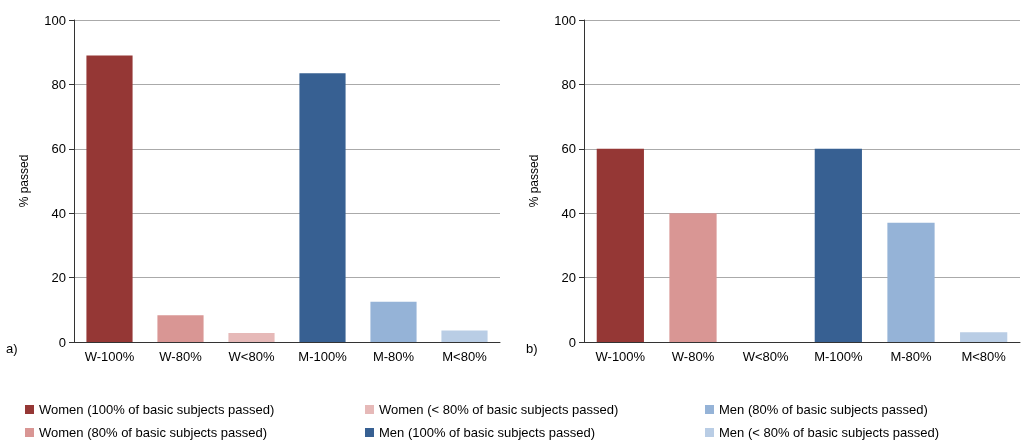  I want to click on legend-label: Men (< 80% of basic subjects passed), so click(829, 432).